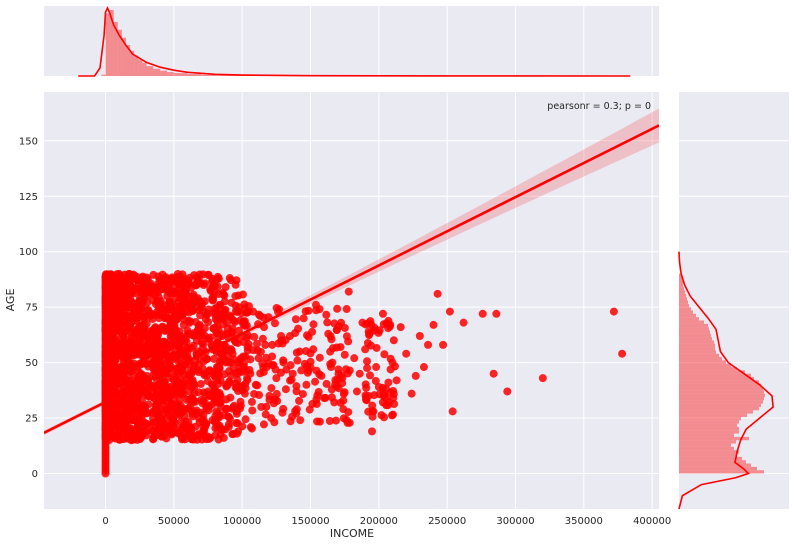 The image size is (794, 546). Describe the element at coordinates (726, 380) in the screenshot. I see `right-marginal-histogram` at that location.